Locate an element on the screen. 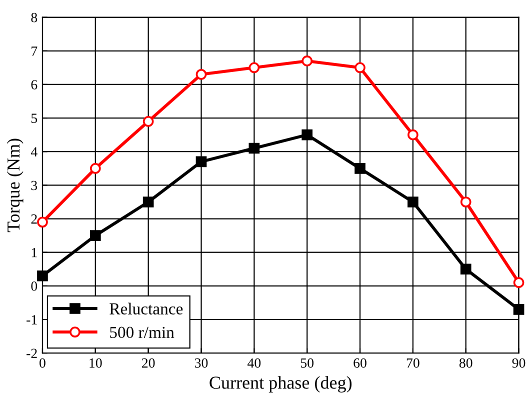 The image size is (531, 412). y-tick-label: 5 is located at coordinates (34, 118).